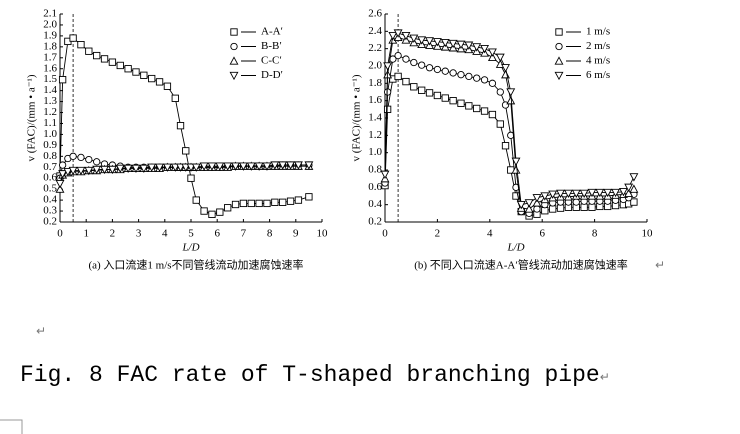 This screenshot has height=434, width=740. Describe the element at coordinates (50, 167) in the screenshot. I see `y-tick-label: 0.7` at that location.